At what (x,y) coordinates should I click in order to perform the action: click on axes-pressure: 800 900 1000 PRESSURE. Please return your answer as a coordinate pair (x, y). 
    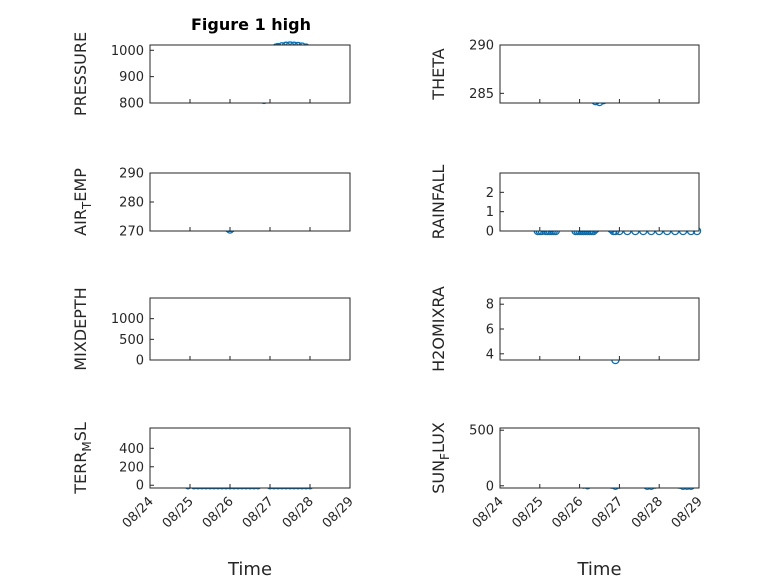
    Looking at the image, I should click on (211, 74).